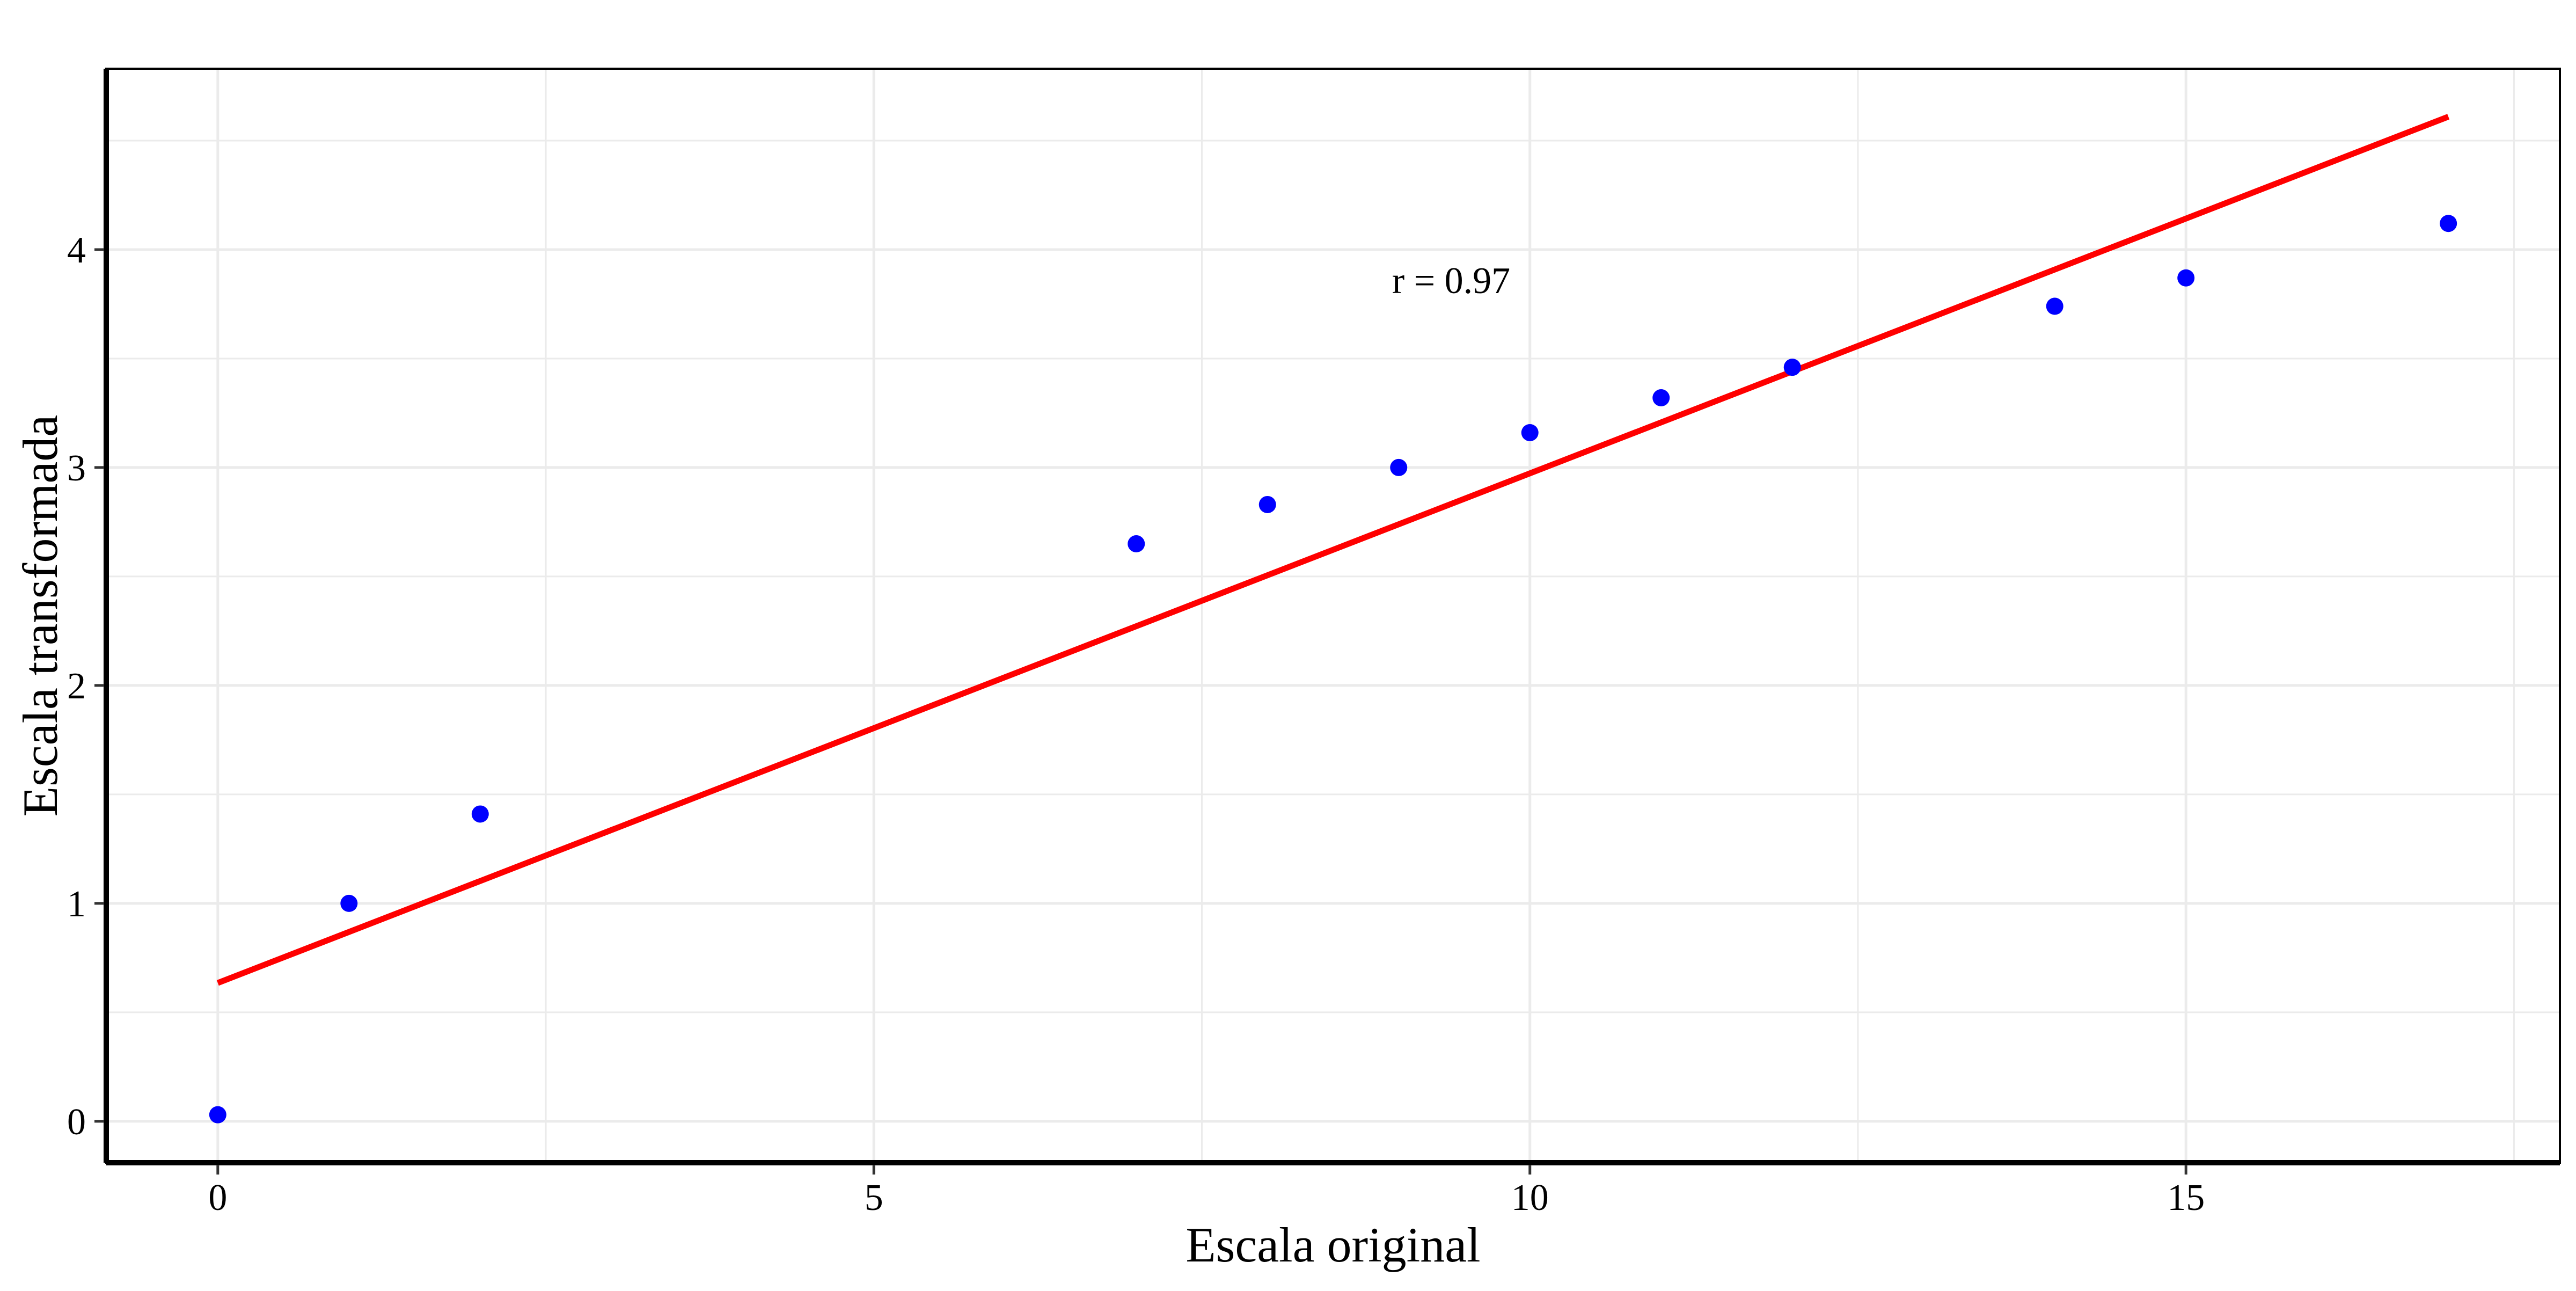 The width and height of the screenshot is (2576, 1291). What do you see at coordinates (217, 1198) in the screenshot?
I see `x-tick-label: 0` at bounding box center [217, 1198].